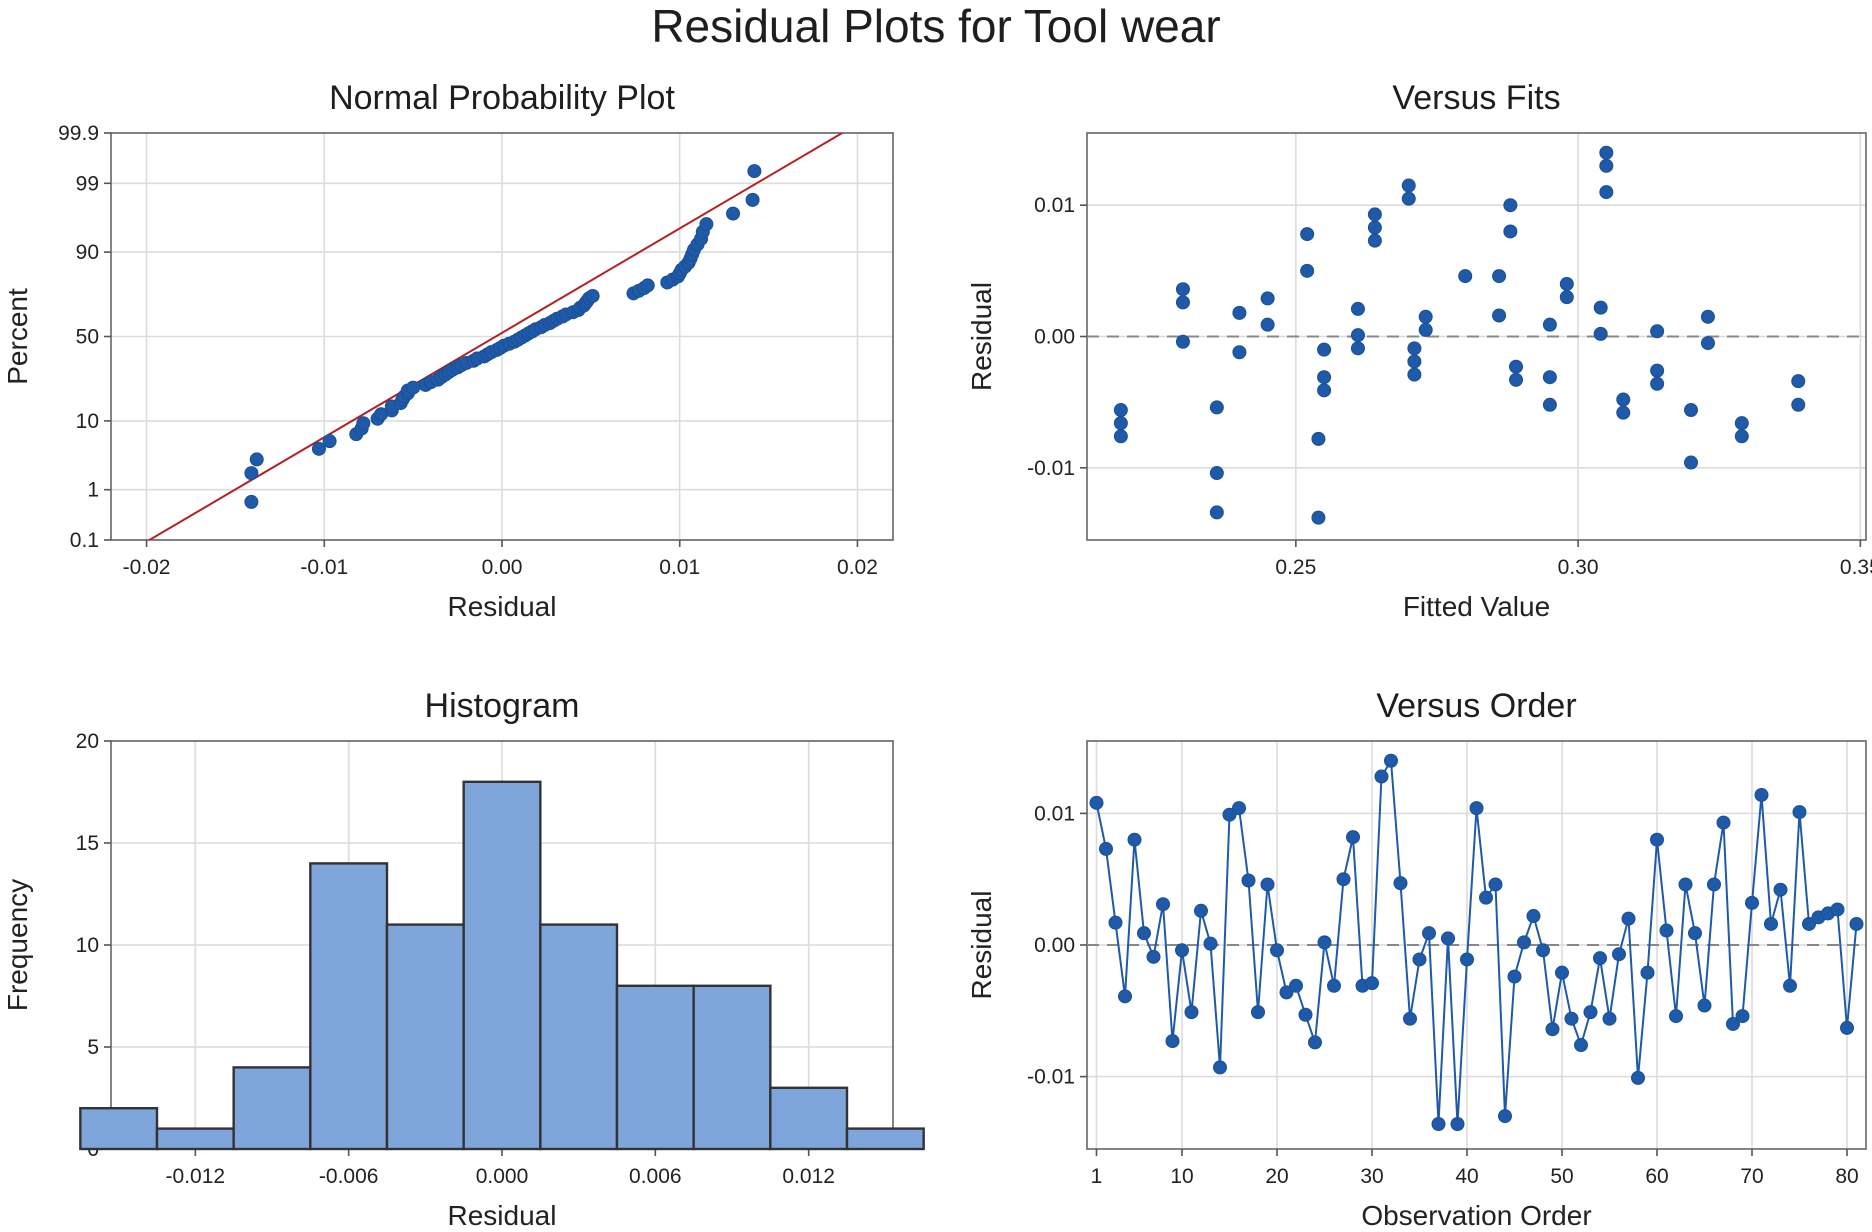 This screenshot has height=1232, width=1872. Describe the element at coordinates (324, 567) in the screenshot. I see `normal-xtick-label: -0.01` at that location.